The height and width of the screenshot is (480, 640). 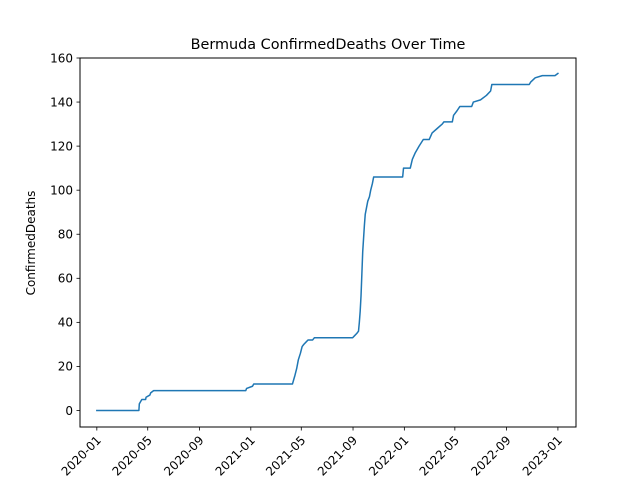 I want to click on chart-title: Bermuda ConfirmedDeaths Over Time, so click(x=328, y=45).